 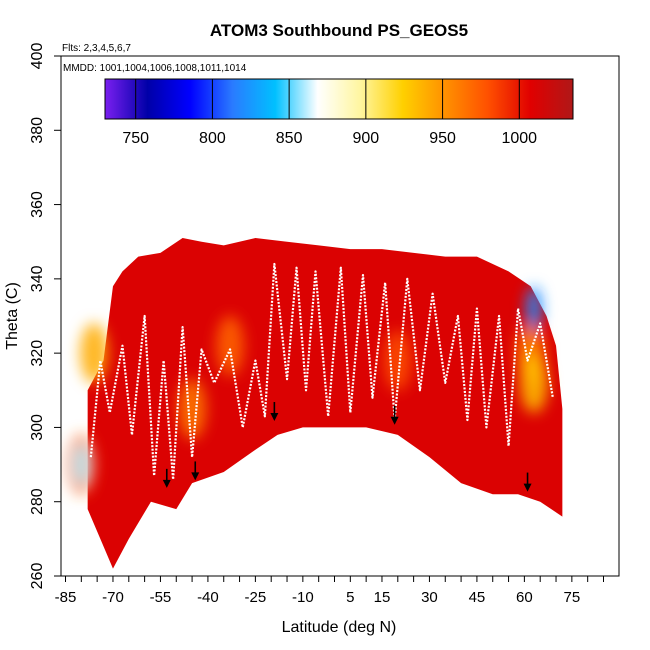 I want to click on x-tick-label: 15, so click(x=382, y=597).